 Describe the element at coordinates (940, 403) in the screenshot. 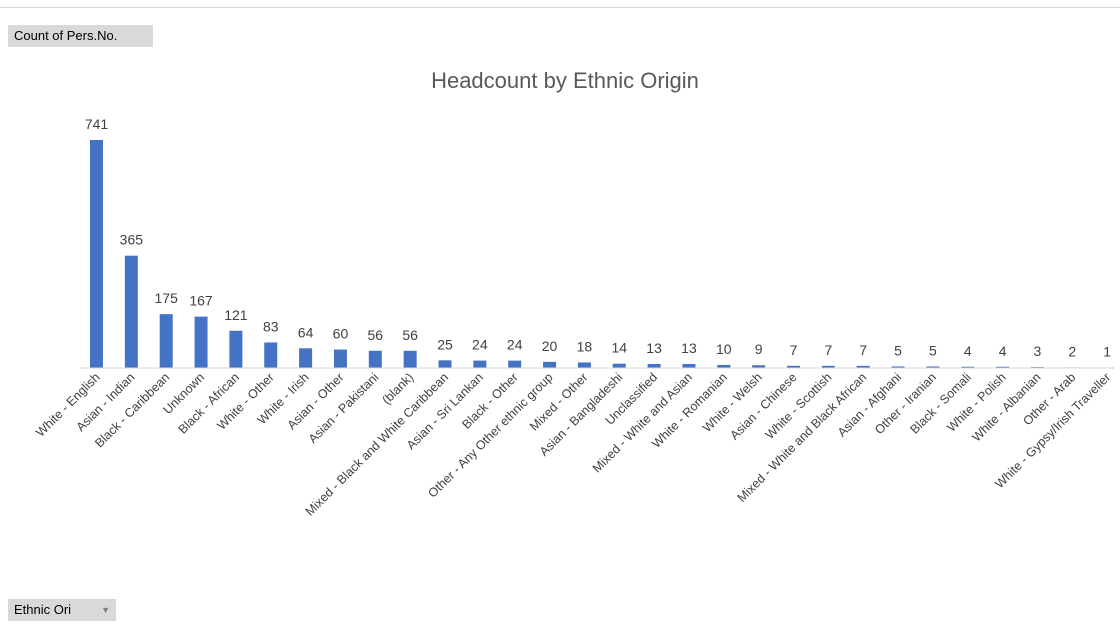

I see `category-label: Black - Somali` at that location.